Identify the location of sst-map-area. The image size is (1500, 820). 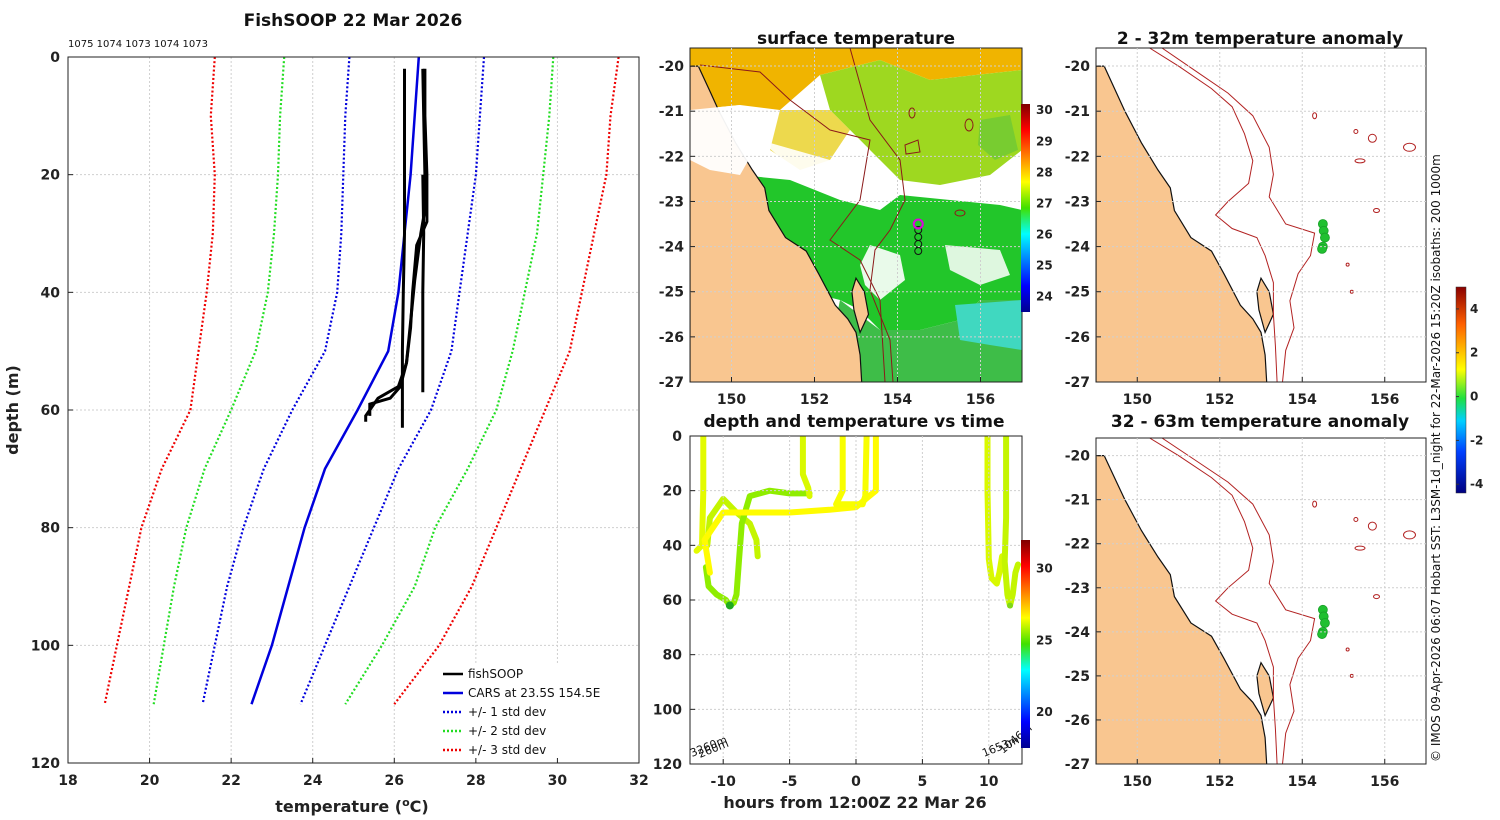
(856, 215).